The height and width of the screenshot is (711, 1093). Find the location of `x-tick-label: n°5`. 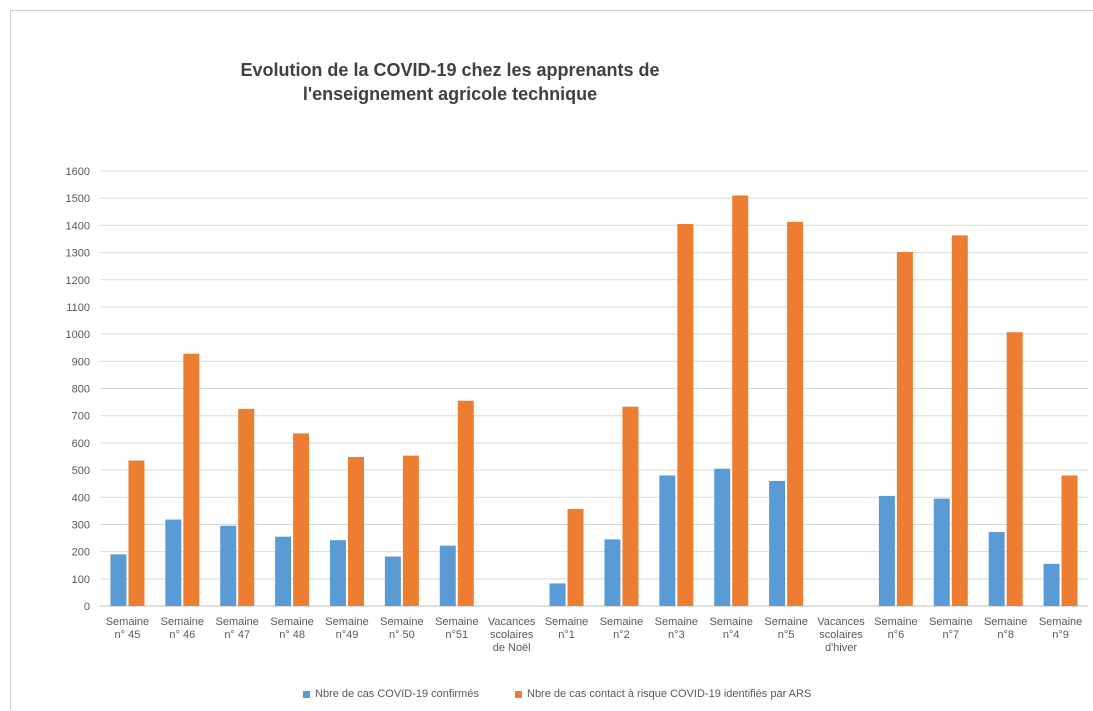

x-tick-label: n°5 is located at coordinates (786, 635).